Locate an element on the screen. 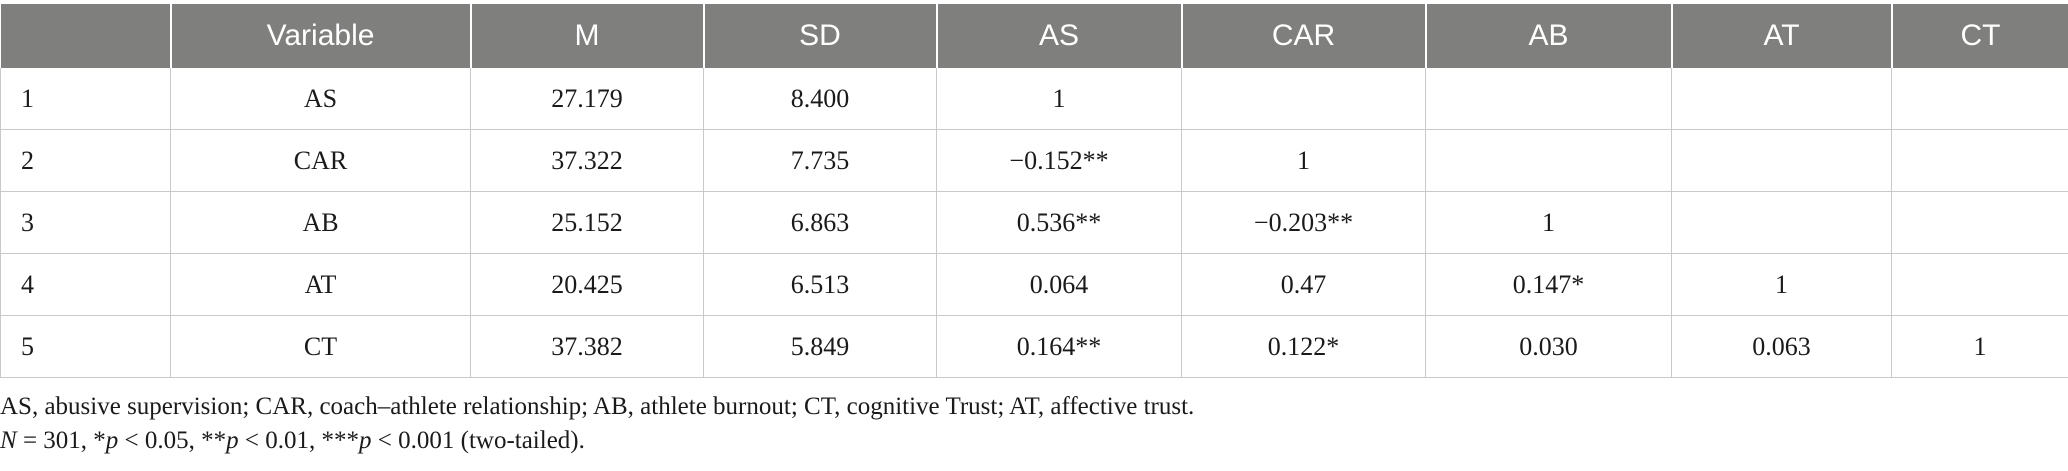  table-cell: 8.400 is located at coordinates (820, 99).